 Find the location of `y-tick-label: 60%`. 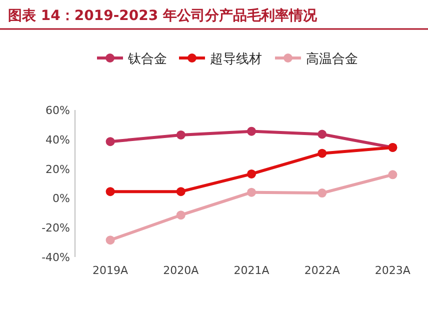

y-tick-label: 60% is located at coordinates (58, 110).